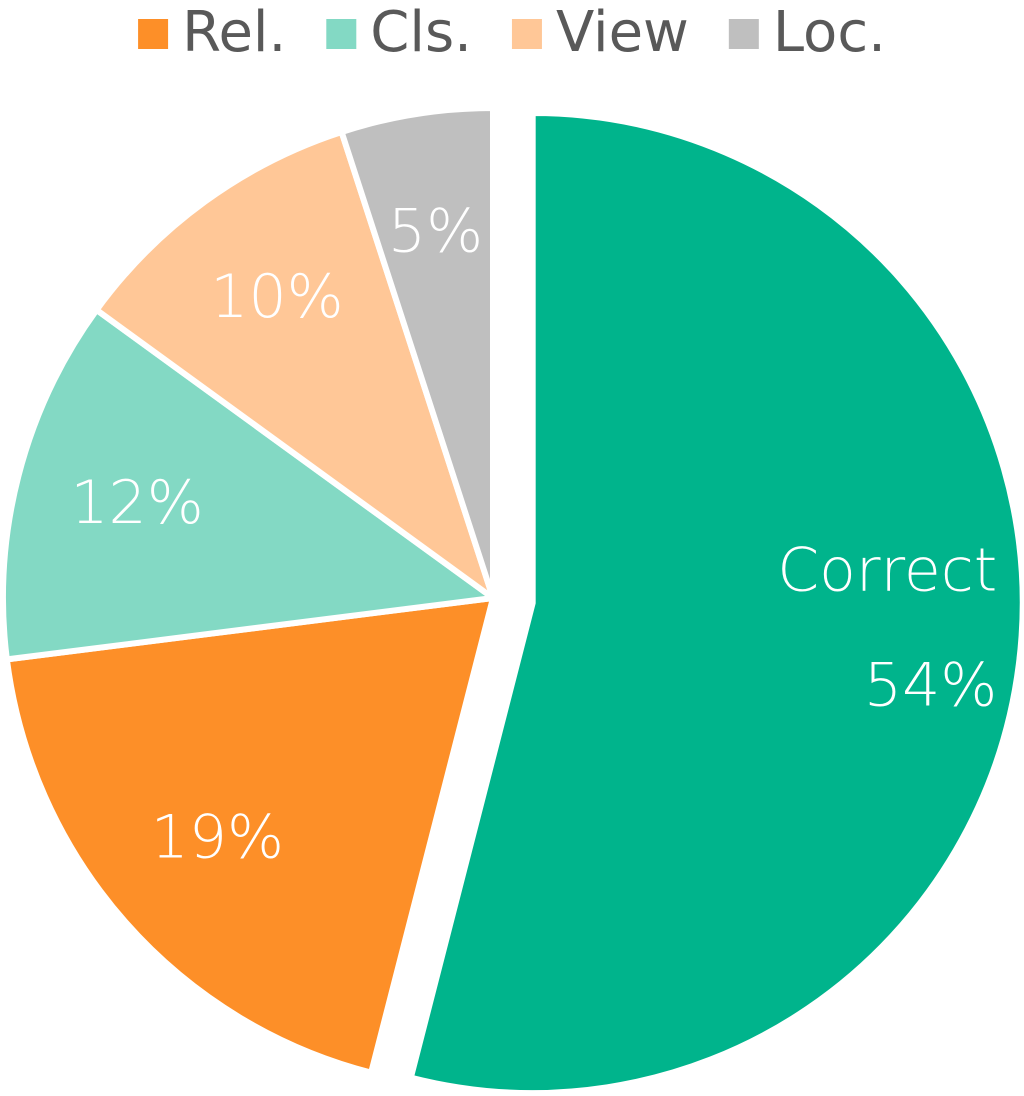 This screenshot has height=1096, width=1024. I want to click on slice-value-label: 5%, so click(435, 232).